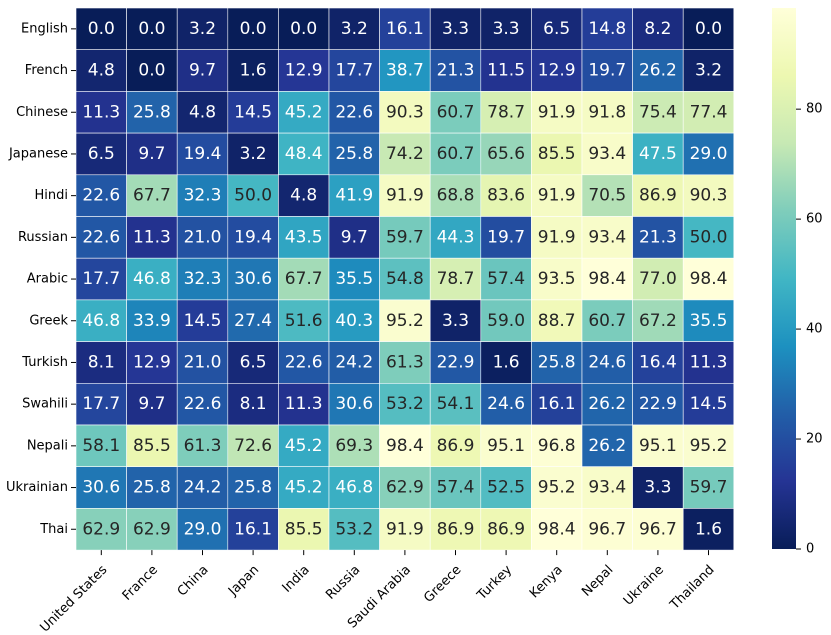  Describe the element at coordinates (203, 446) in the screenshot. I see `cell-value-label: 61.3` at that location.